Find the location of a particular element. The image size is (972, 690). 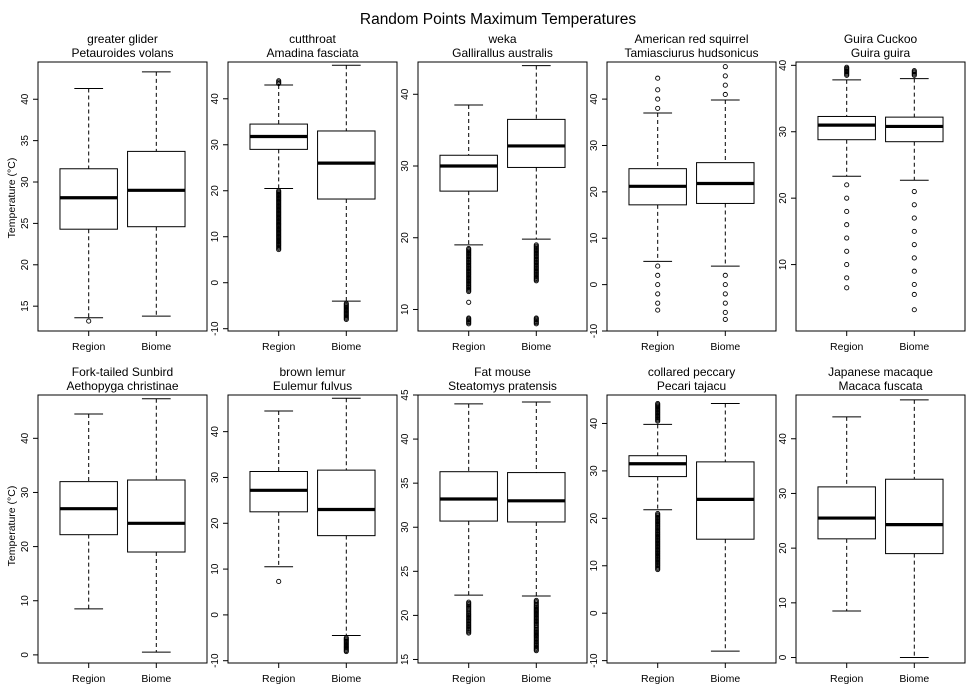

panel-3-region-xtick-label: Region is located at coordinates (468, 347).